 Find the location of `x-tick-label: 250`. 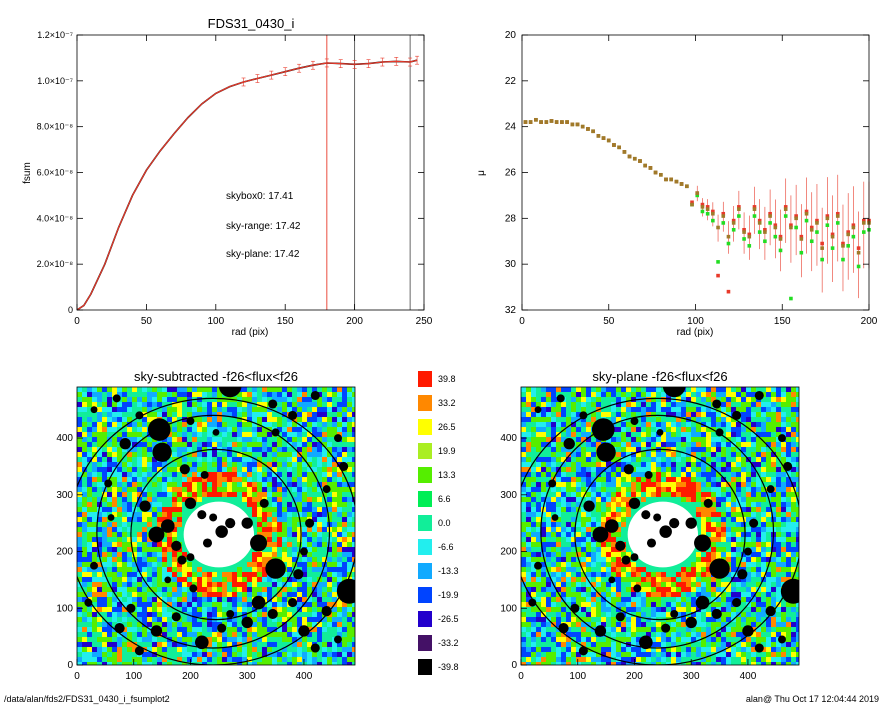

x-tick-label: 250 is located at coordinates (424, 321).